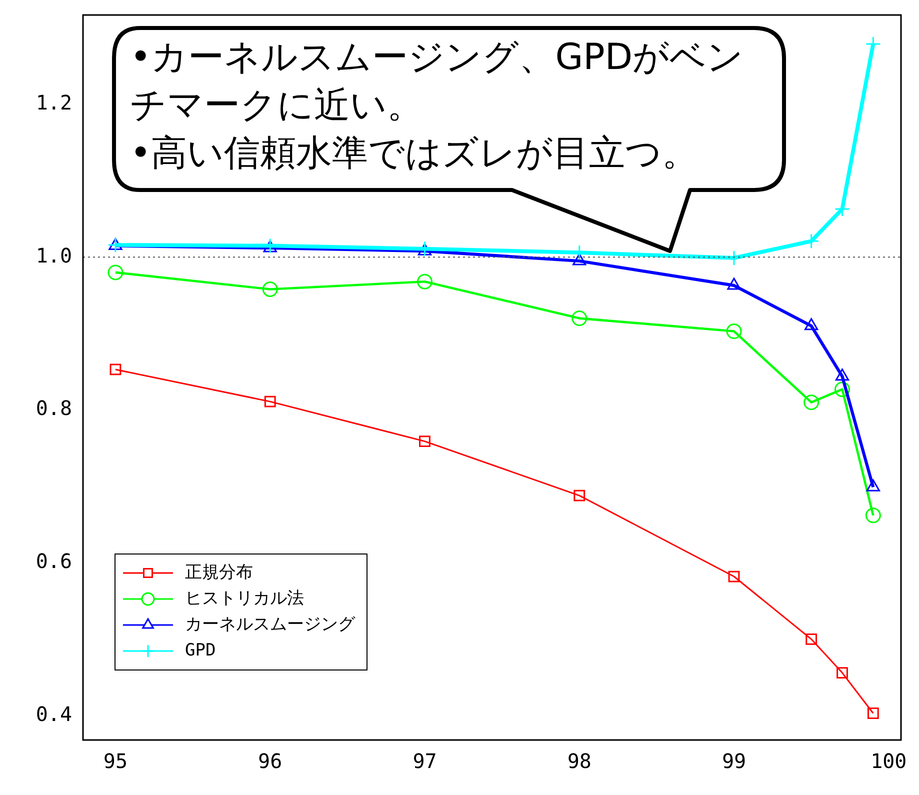 The width and height of the screenshot is (919, 795). Describe the element at coordinates (244, 598) in the screenshot. I see `legend-label: ヒストリカル法` at that location.